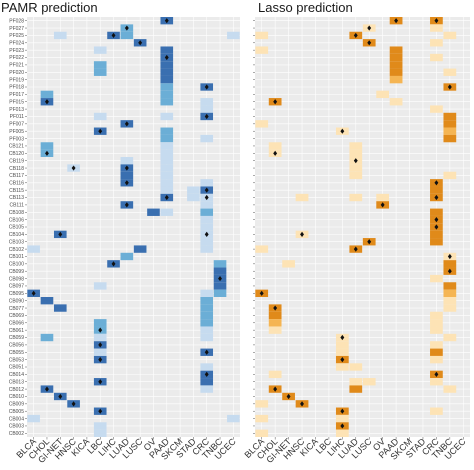 The width and height of the screenshot is (474, 470). I want to click on pamr-tile-CB106-CRC, so click(207, 219).